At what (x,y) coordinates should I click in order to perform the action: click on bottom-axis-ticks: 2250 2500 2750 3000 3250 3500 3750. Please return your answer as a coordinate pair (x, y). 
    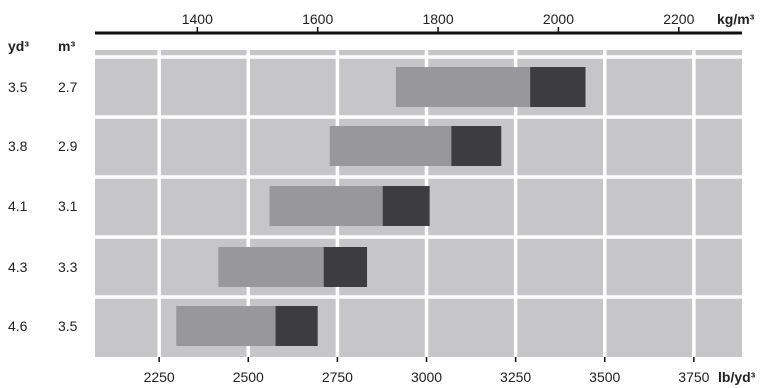
    Looking at the image, I should click on (427, 371).